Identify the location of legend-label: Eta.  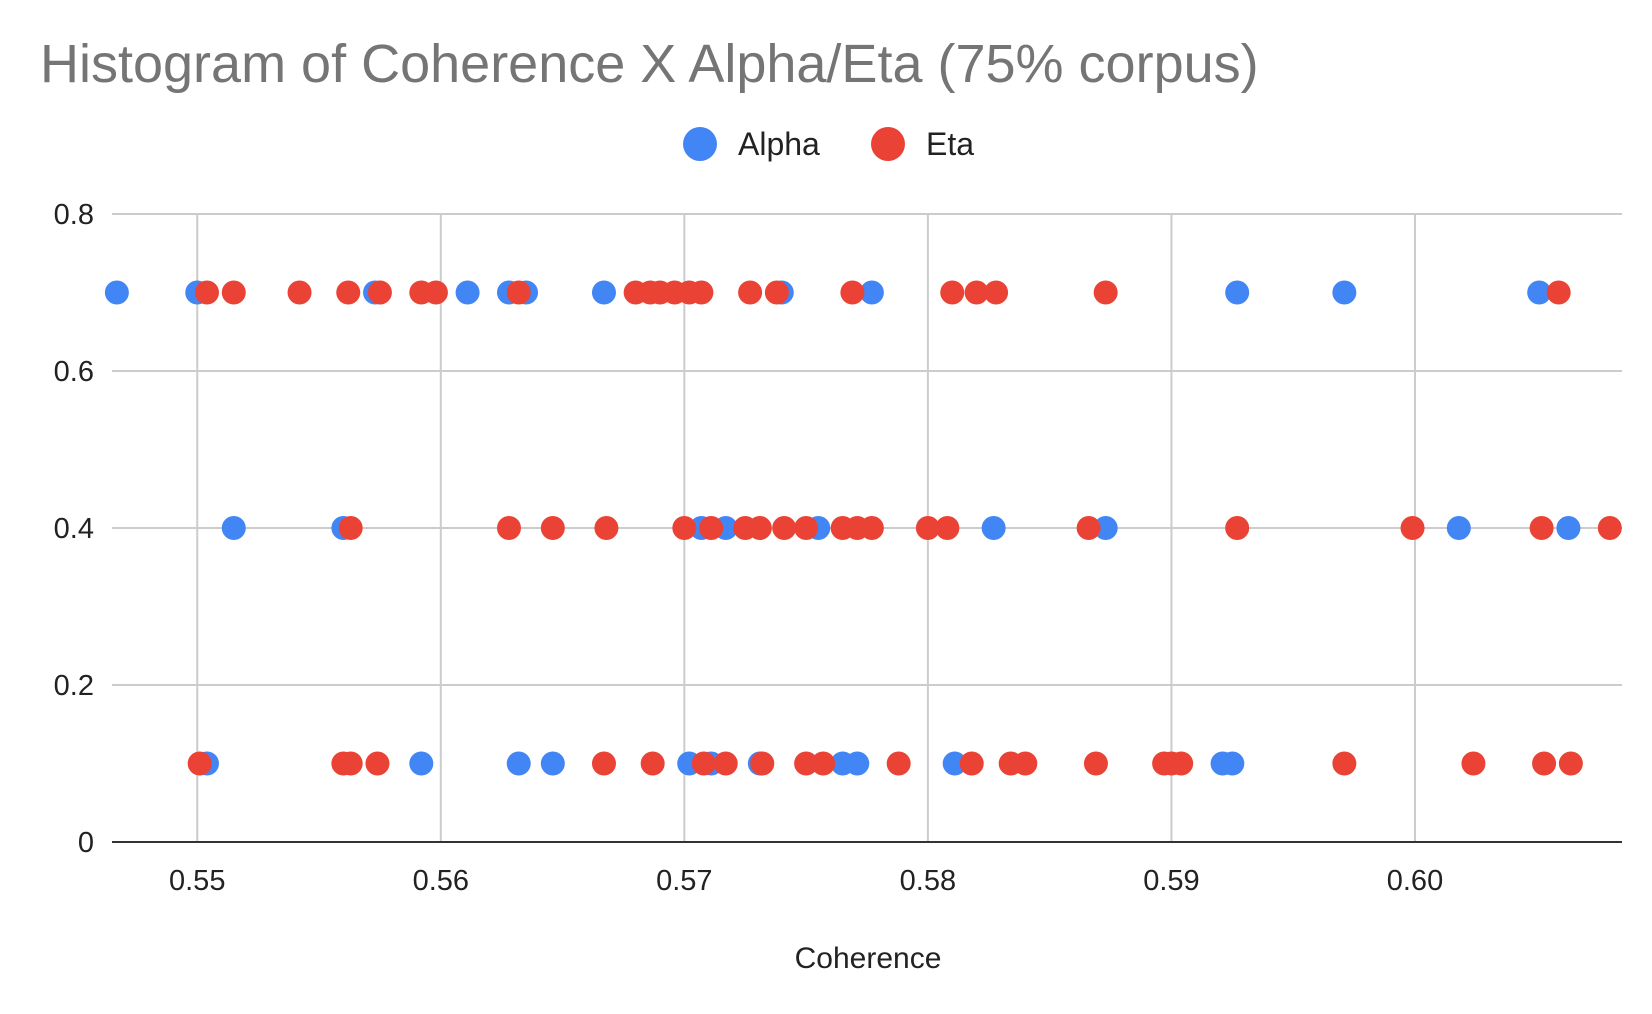
(950, 144).